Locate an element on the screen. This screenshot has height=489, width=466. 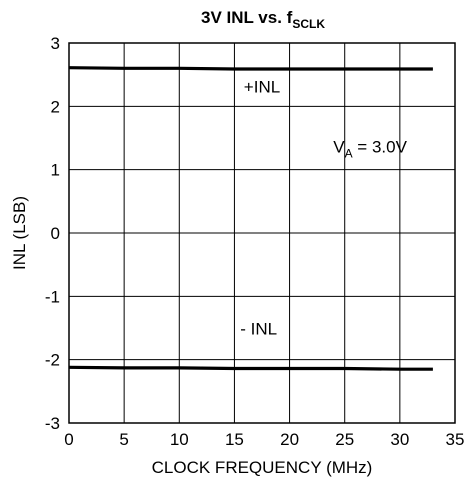
x-axis-title: CLOCK FREQUENCY (MHz) is located at coordinates (262, 467).